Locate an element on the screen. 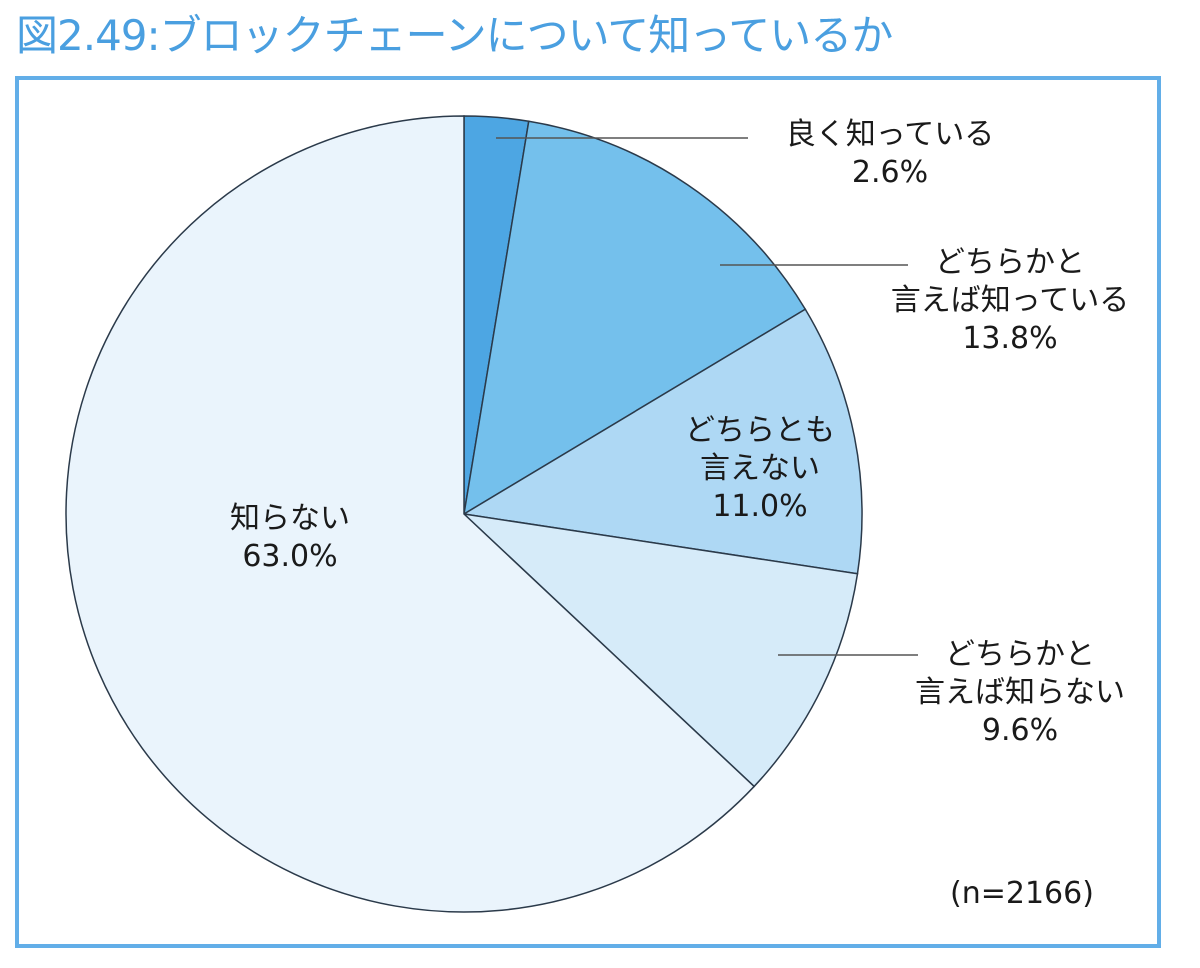 Image resolution: width=1200 pixels, height=968 pixels. chart-title: 図2.49:ブロックチェーンについて知っているか is located at coordinates (454, 35).